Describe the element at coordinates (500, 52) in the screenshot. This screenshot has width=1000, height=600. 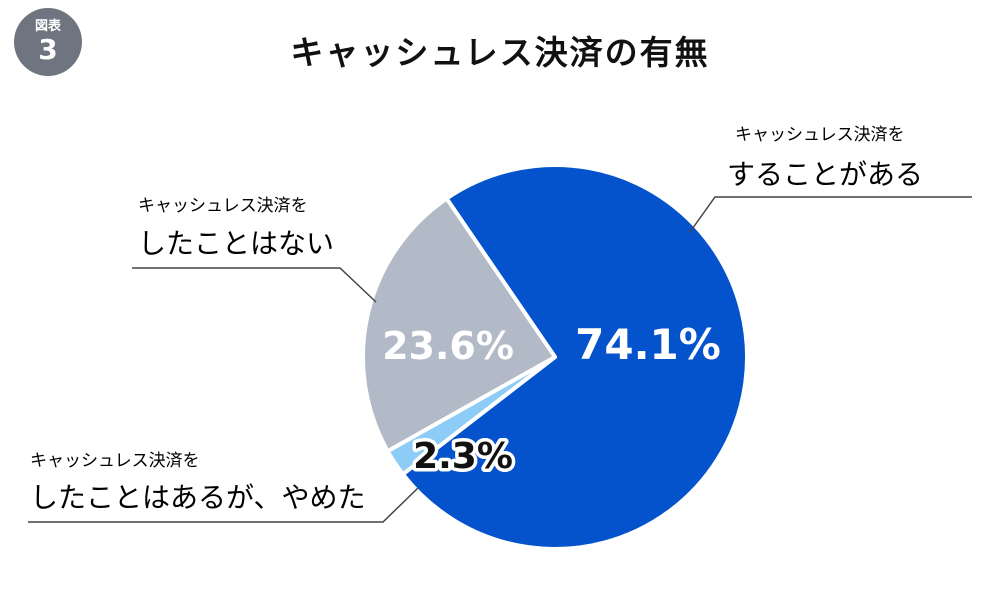
I see `chart-title: キャッシュレス決済の有無` at that location.